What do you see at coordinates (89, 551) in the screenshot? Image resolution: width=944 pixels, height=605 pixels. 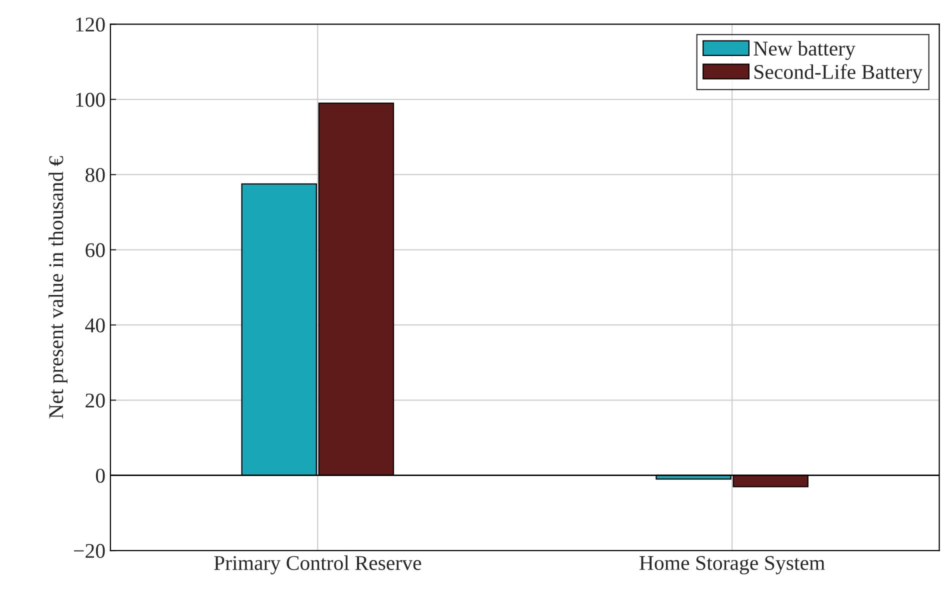 I see `y-tick-label: −20` at bounding box center [89, 551].